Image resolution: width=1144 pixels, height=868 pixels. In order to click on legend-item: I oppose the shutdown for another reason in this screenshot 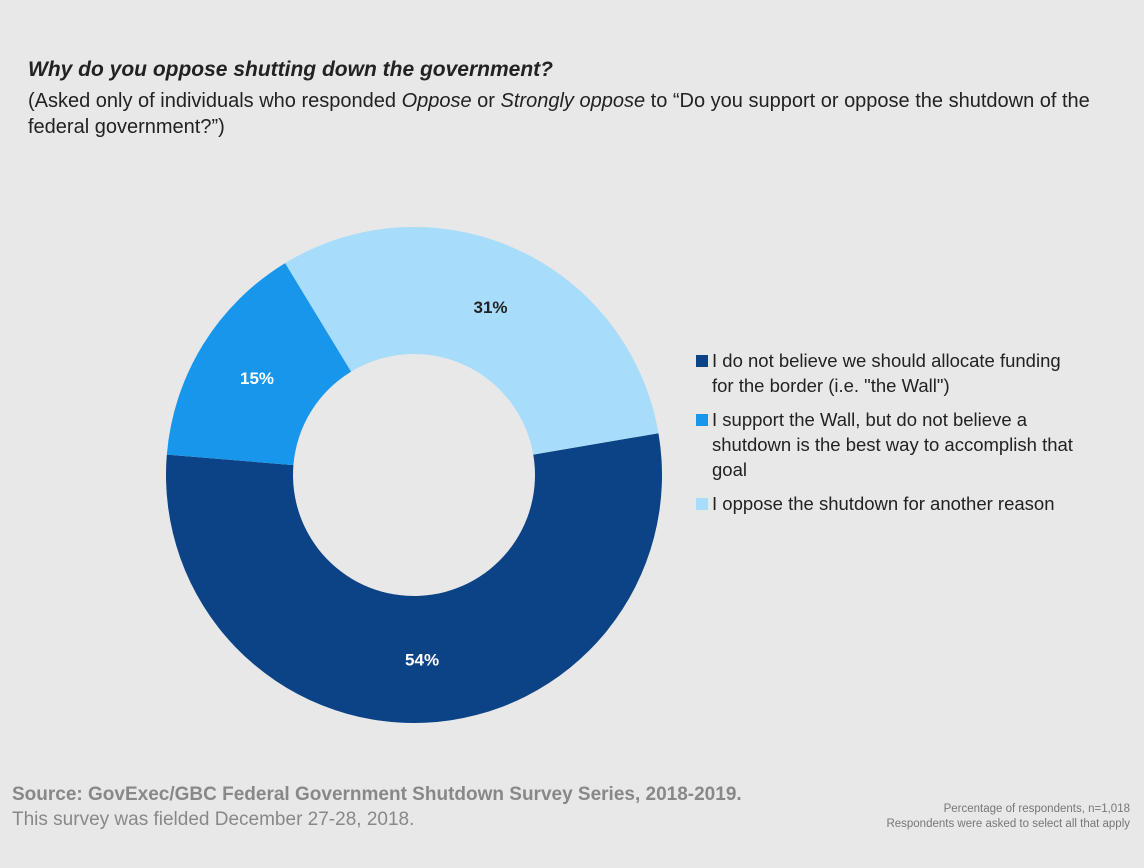, I will do `click(884, 503)`.